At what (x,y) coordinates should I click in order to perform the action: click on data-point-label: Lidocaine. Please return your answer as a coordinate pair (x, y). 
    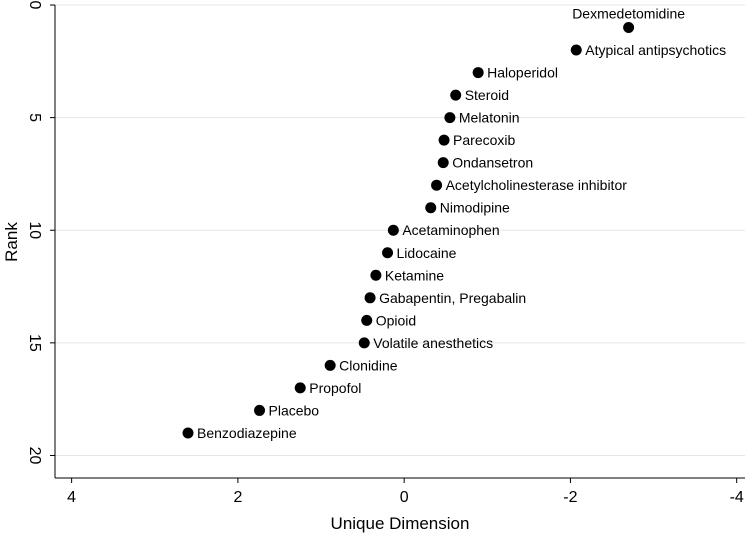
    Looking at the image, I should click on (427, 253).